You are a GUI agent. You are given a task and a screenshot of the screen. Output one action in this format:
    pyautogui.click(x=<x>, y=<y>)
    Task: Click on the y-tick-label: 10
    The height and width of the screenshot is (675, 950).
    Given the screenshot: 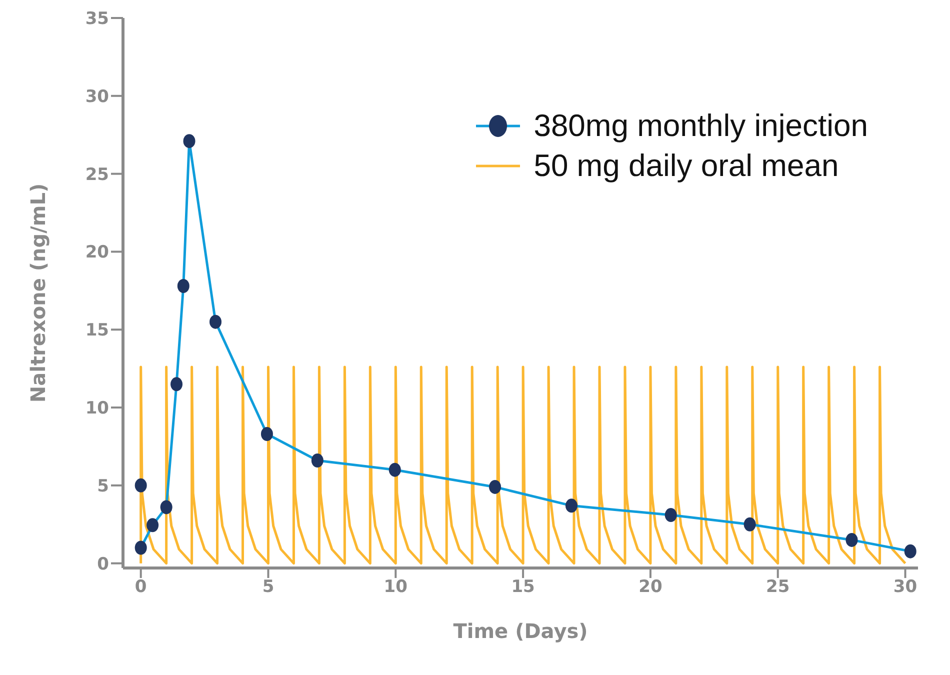 What is the action you would take?
    pyautogui.click(x=97, y=408)
    